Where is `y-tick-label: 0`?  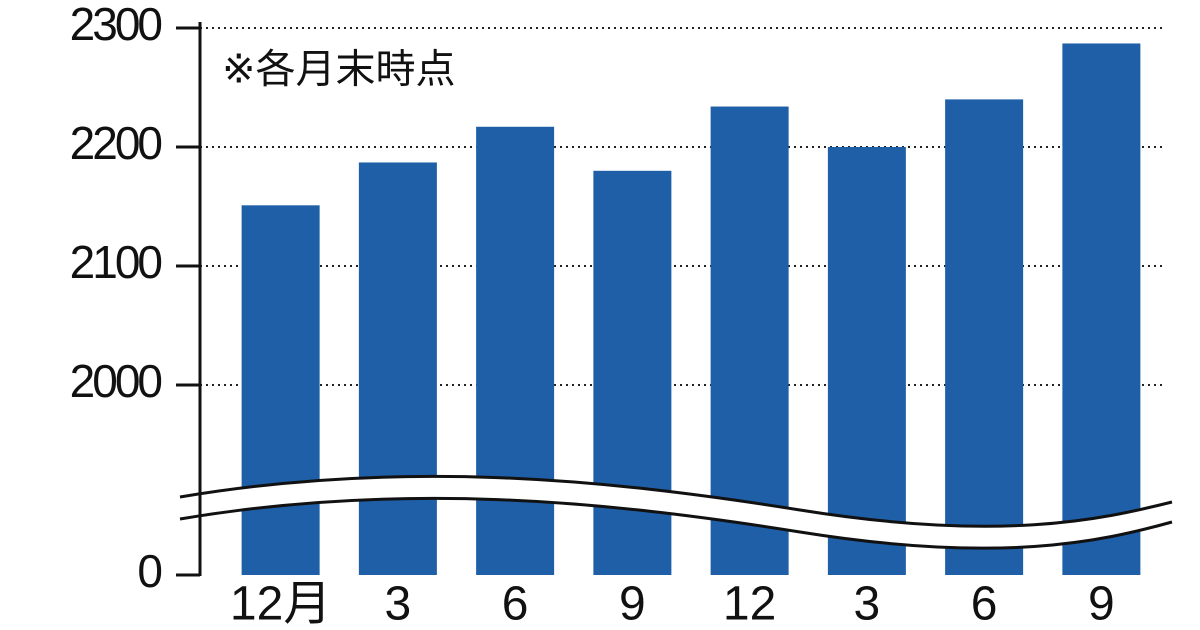 y-tick-label: 0 is located at coordinates (149, 571).